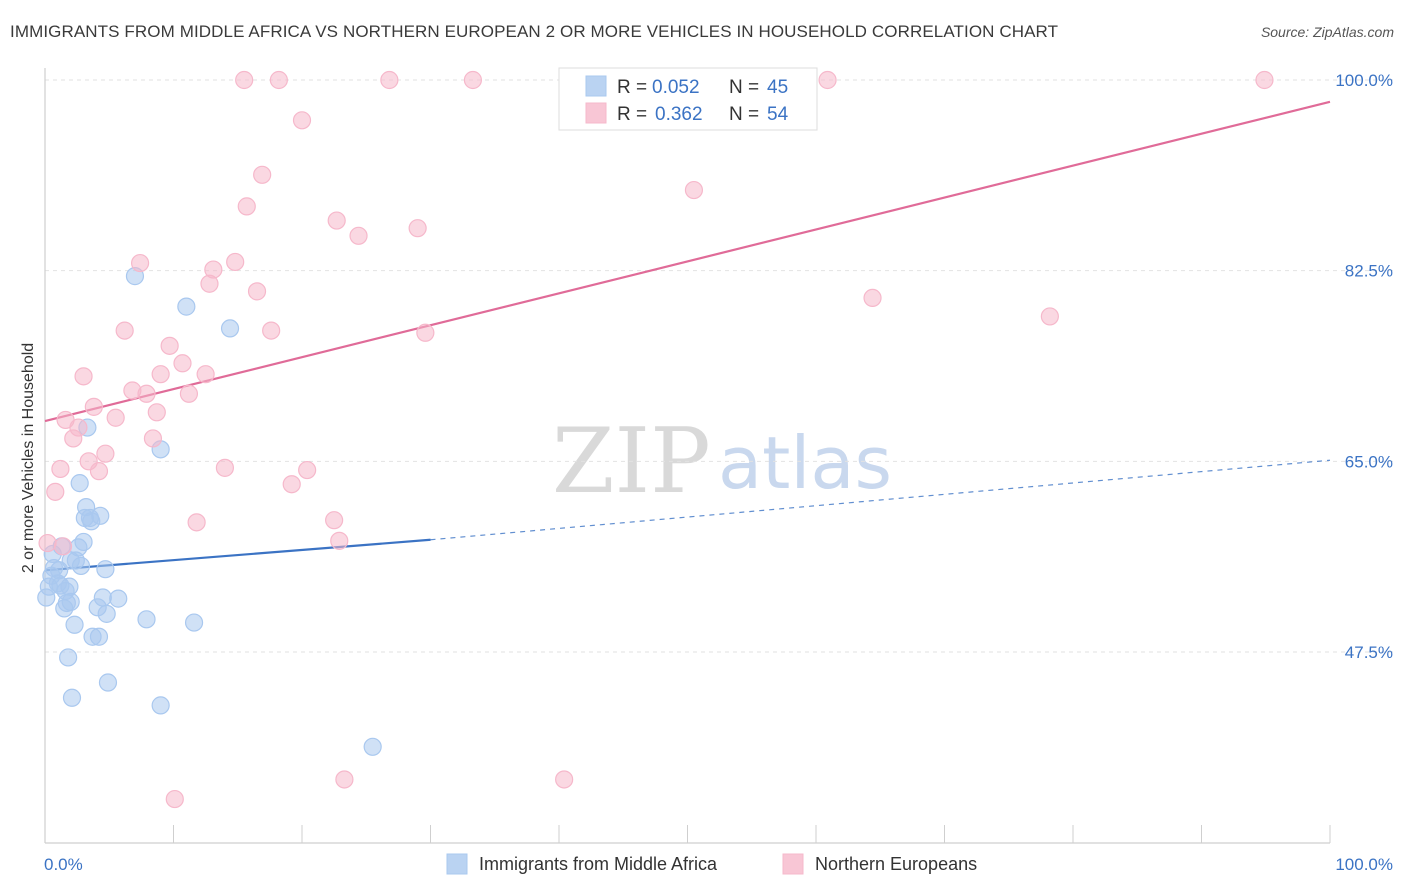  Describe the element at coordinates (1369, 652) in the screenshot. I see `y-tick-label: 47.5%` at that location.